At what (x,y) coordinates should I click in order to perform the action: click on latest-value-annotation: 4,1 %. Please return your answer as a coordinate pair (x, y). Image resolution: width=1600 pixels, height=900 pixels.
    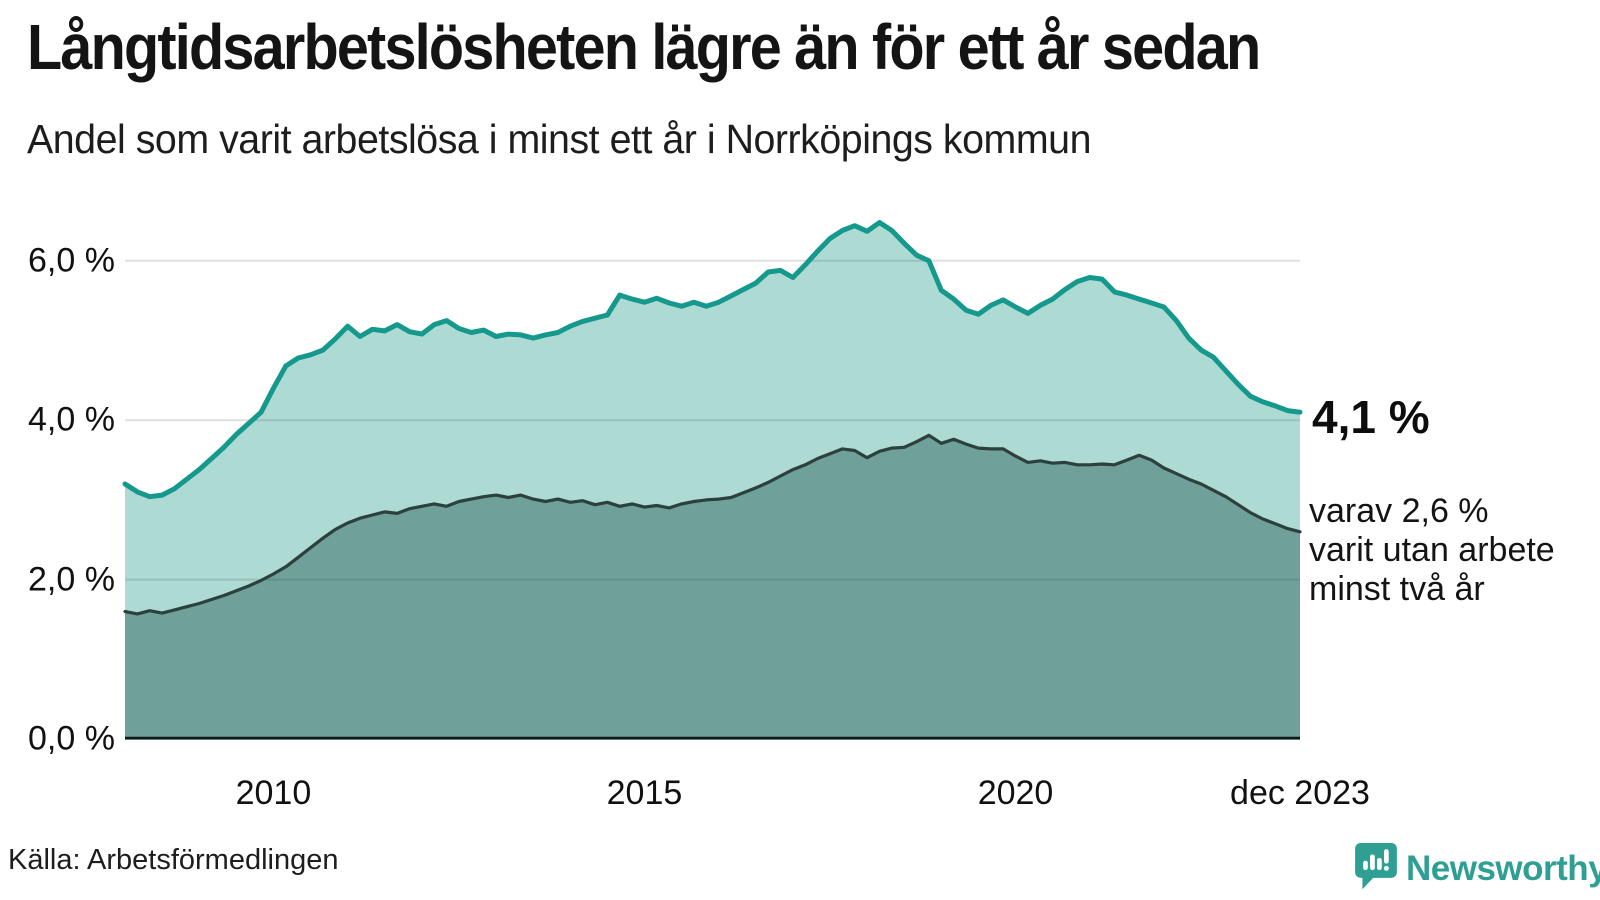
    Looking at the image, I should click on (1371, 417).